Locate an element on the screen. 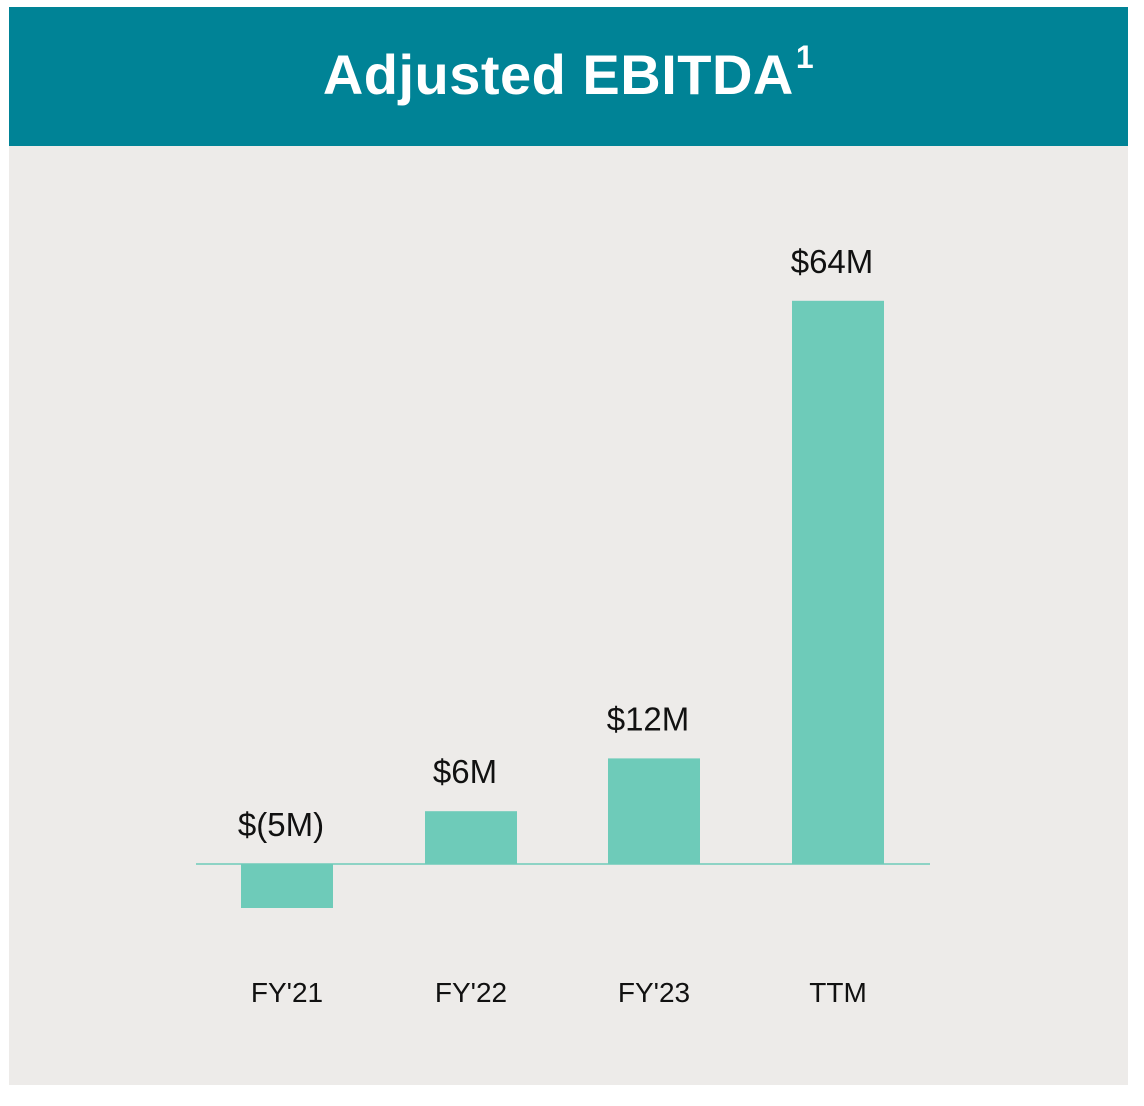 The height and width of the screenshot is (1106, 1144). data-label-2: $12M is located at coordinates (648, 718).